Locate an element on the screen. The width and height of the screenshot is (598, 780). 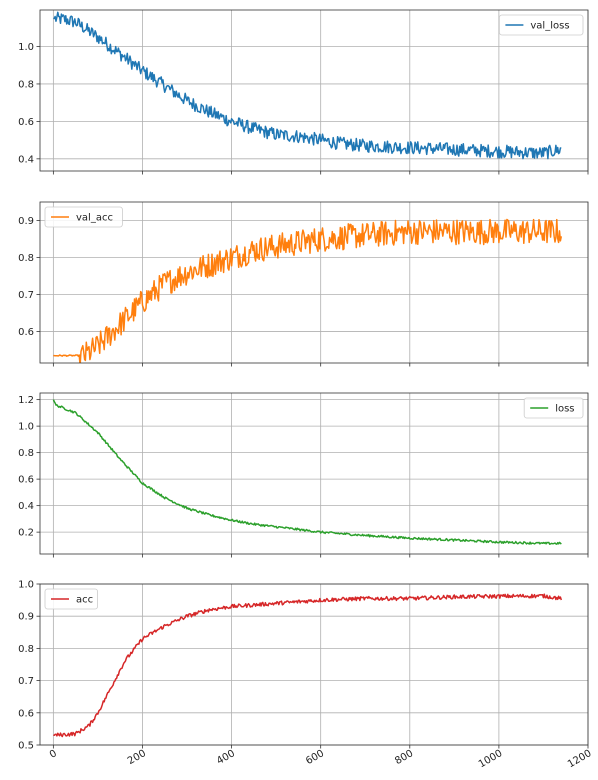
x-tick-label: 200 is located at coordinates (137, 757).